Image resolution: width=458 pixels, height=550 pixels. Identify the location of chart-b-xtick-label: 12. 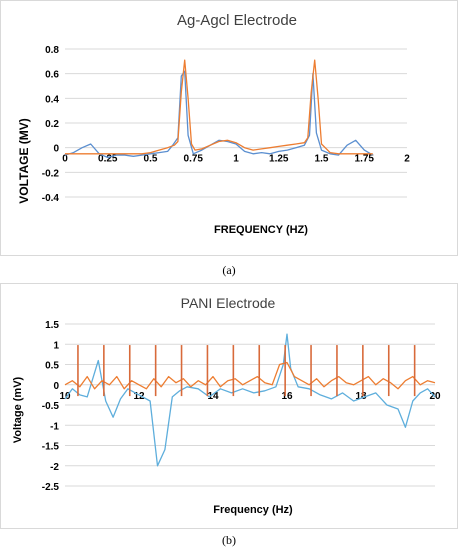
(139, 396).